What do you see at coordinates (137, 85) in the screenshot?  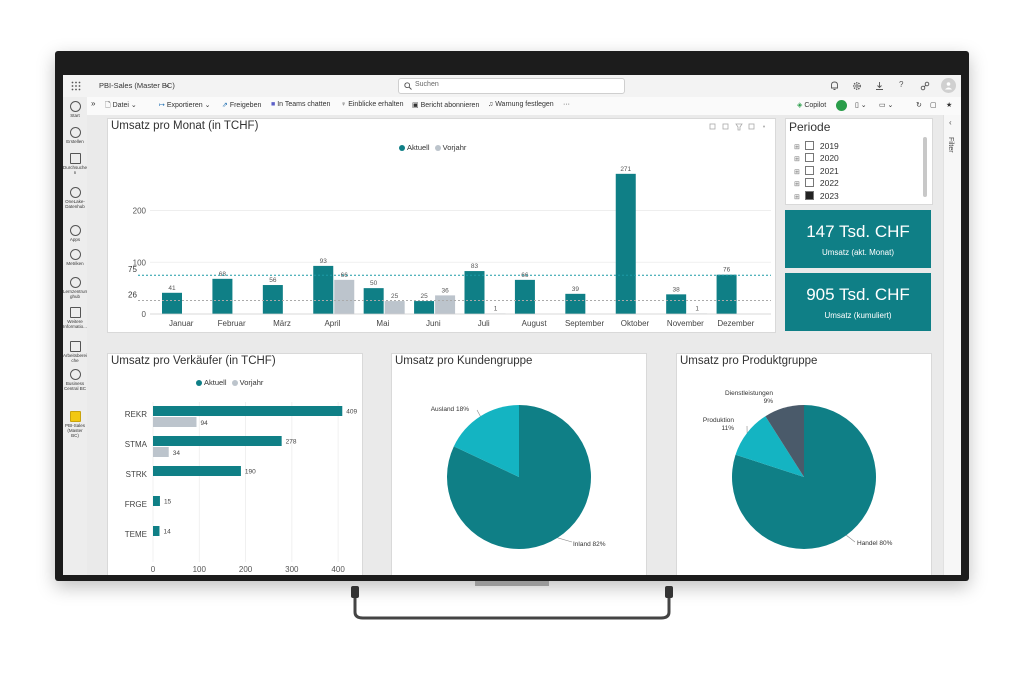 I see `report-name: PBI-Sales (Master BC)` at bounding box center [137, 85].